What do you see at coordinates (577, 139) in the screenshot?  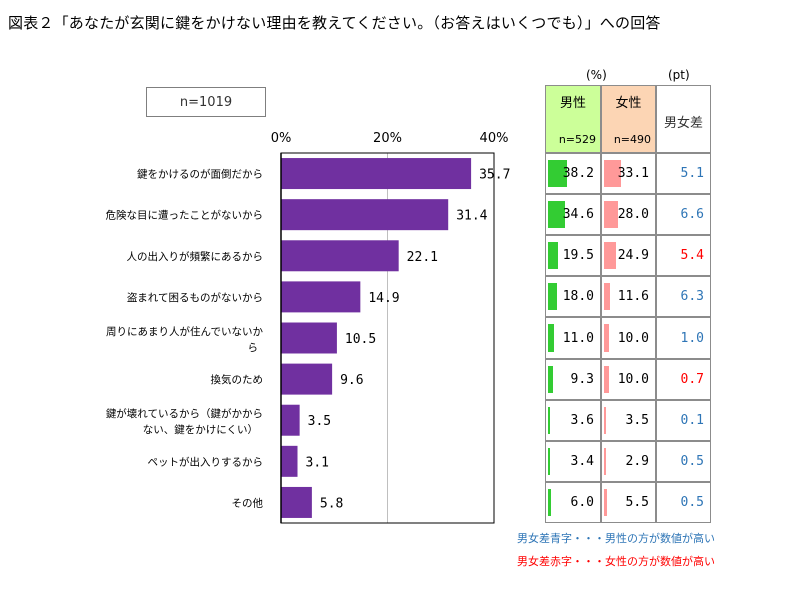 I see `male-sample-size: n=529` at bounding box center [577, 139].